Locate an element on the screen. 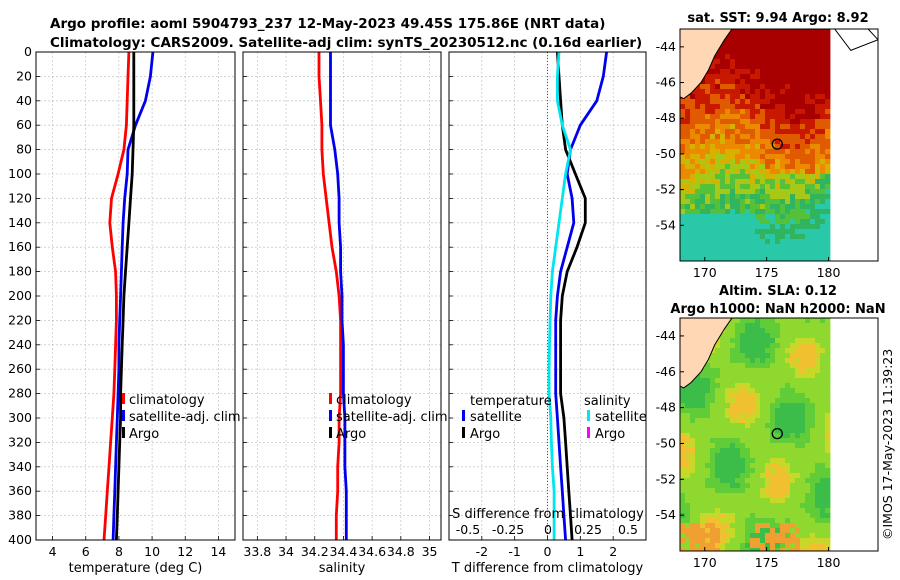  y-tick-label: 240 is located at coordinates (20, 344).